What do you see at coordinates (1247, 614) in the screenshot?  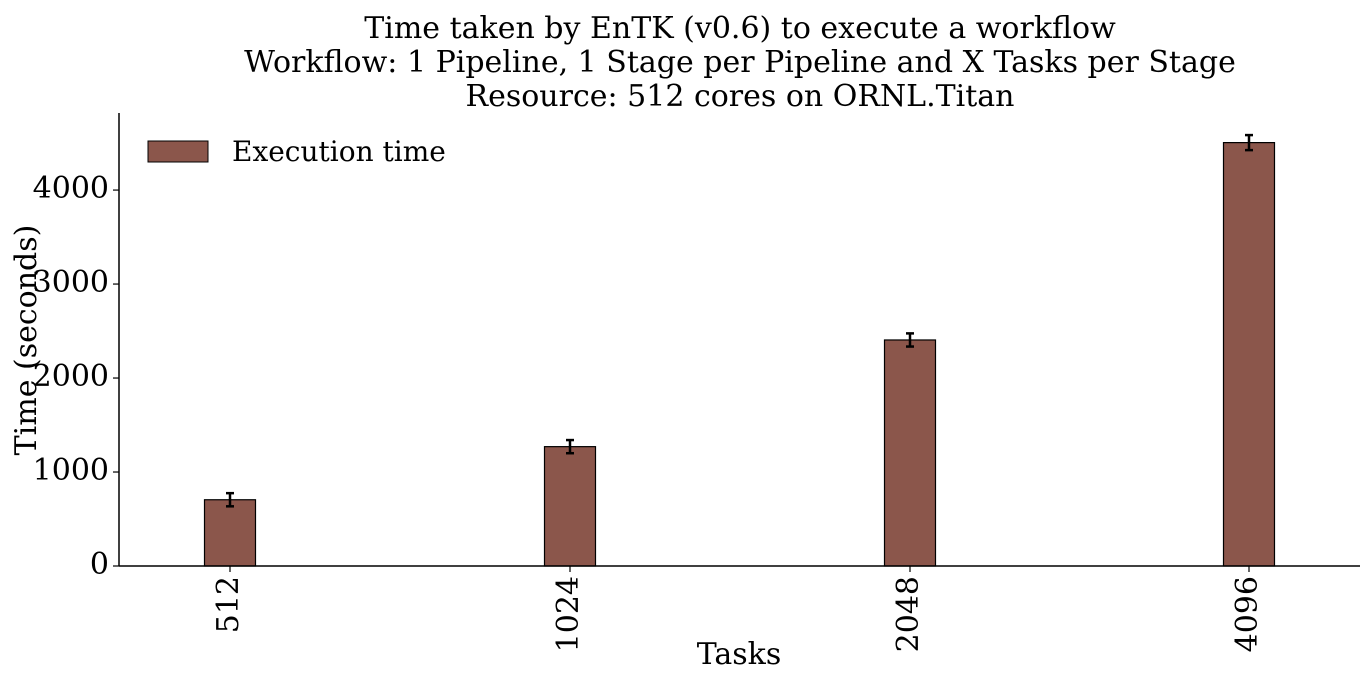 I see `x-tick-label-4096: 4096` at bounding box center [1247, 614].